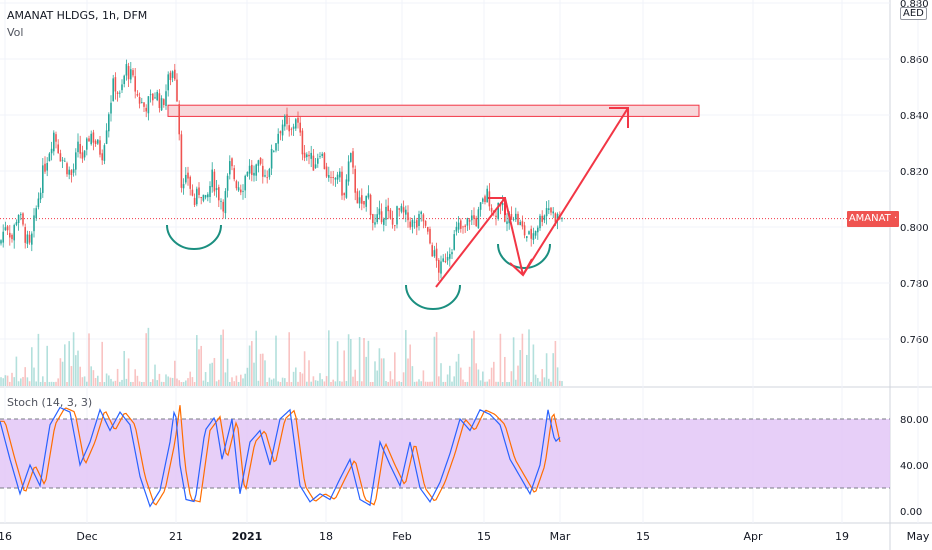 The image size is (932, 550). Describe the element at coordinates (911, 512) in the screenshot. I see `stoch-tick-label: 0.00` at that location.